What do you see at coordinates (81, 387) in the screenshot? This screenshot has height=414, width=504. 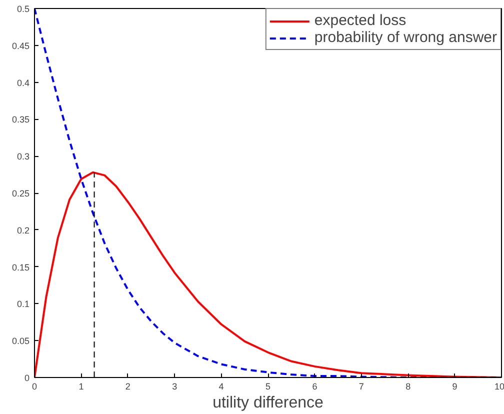 I see `x-tick-label: 1` at bounding box center [81, 387].